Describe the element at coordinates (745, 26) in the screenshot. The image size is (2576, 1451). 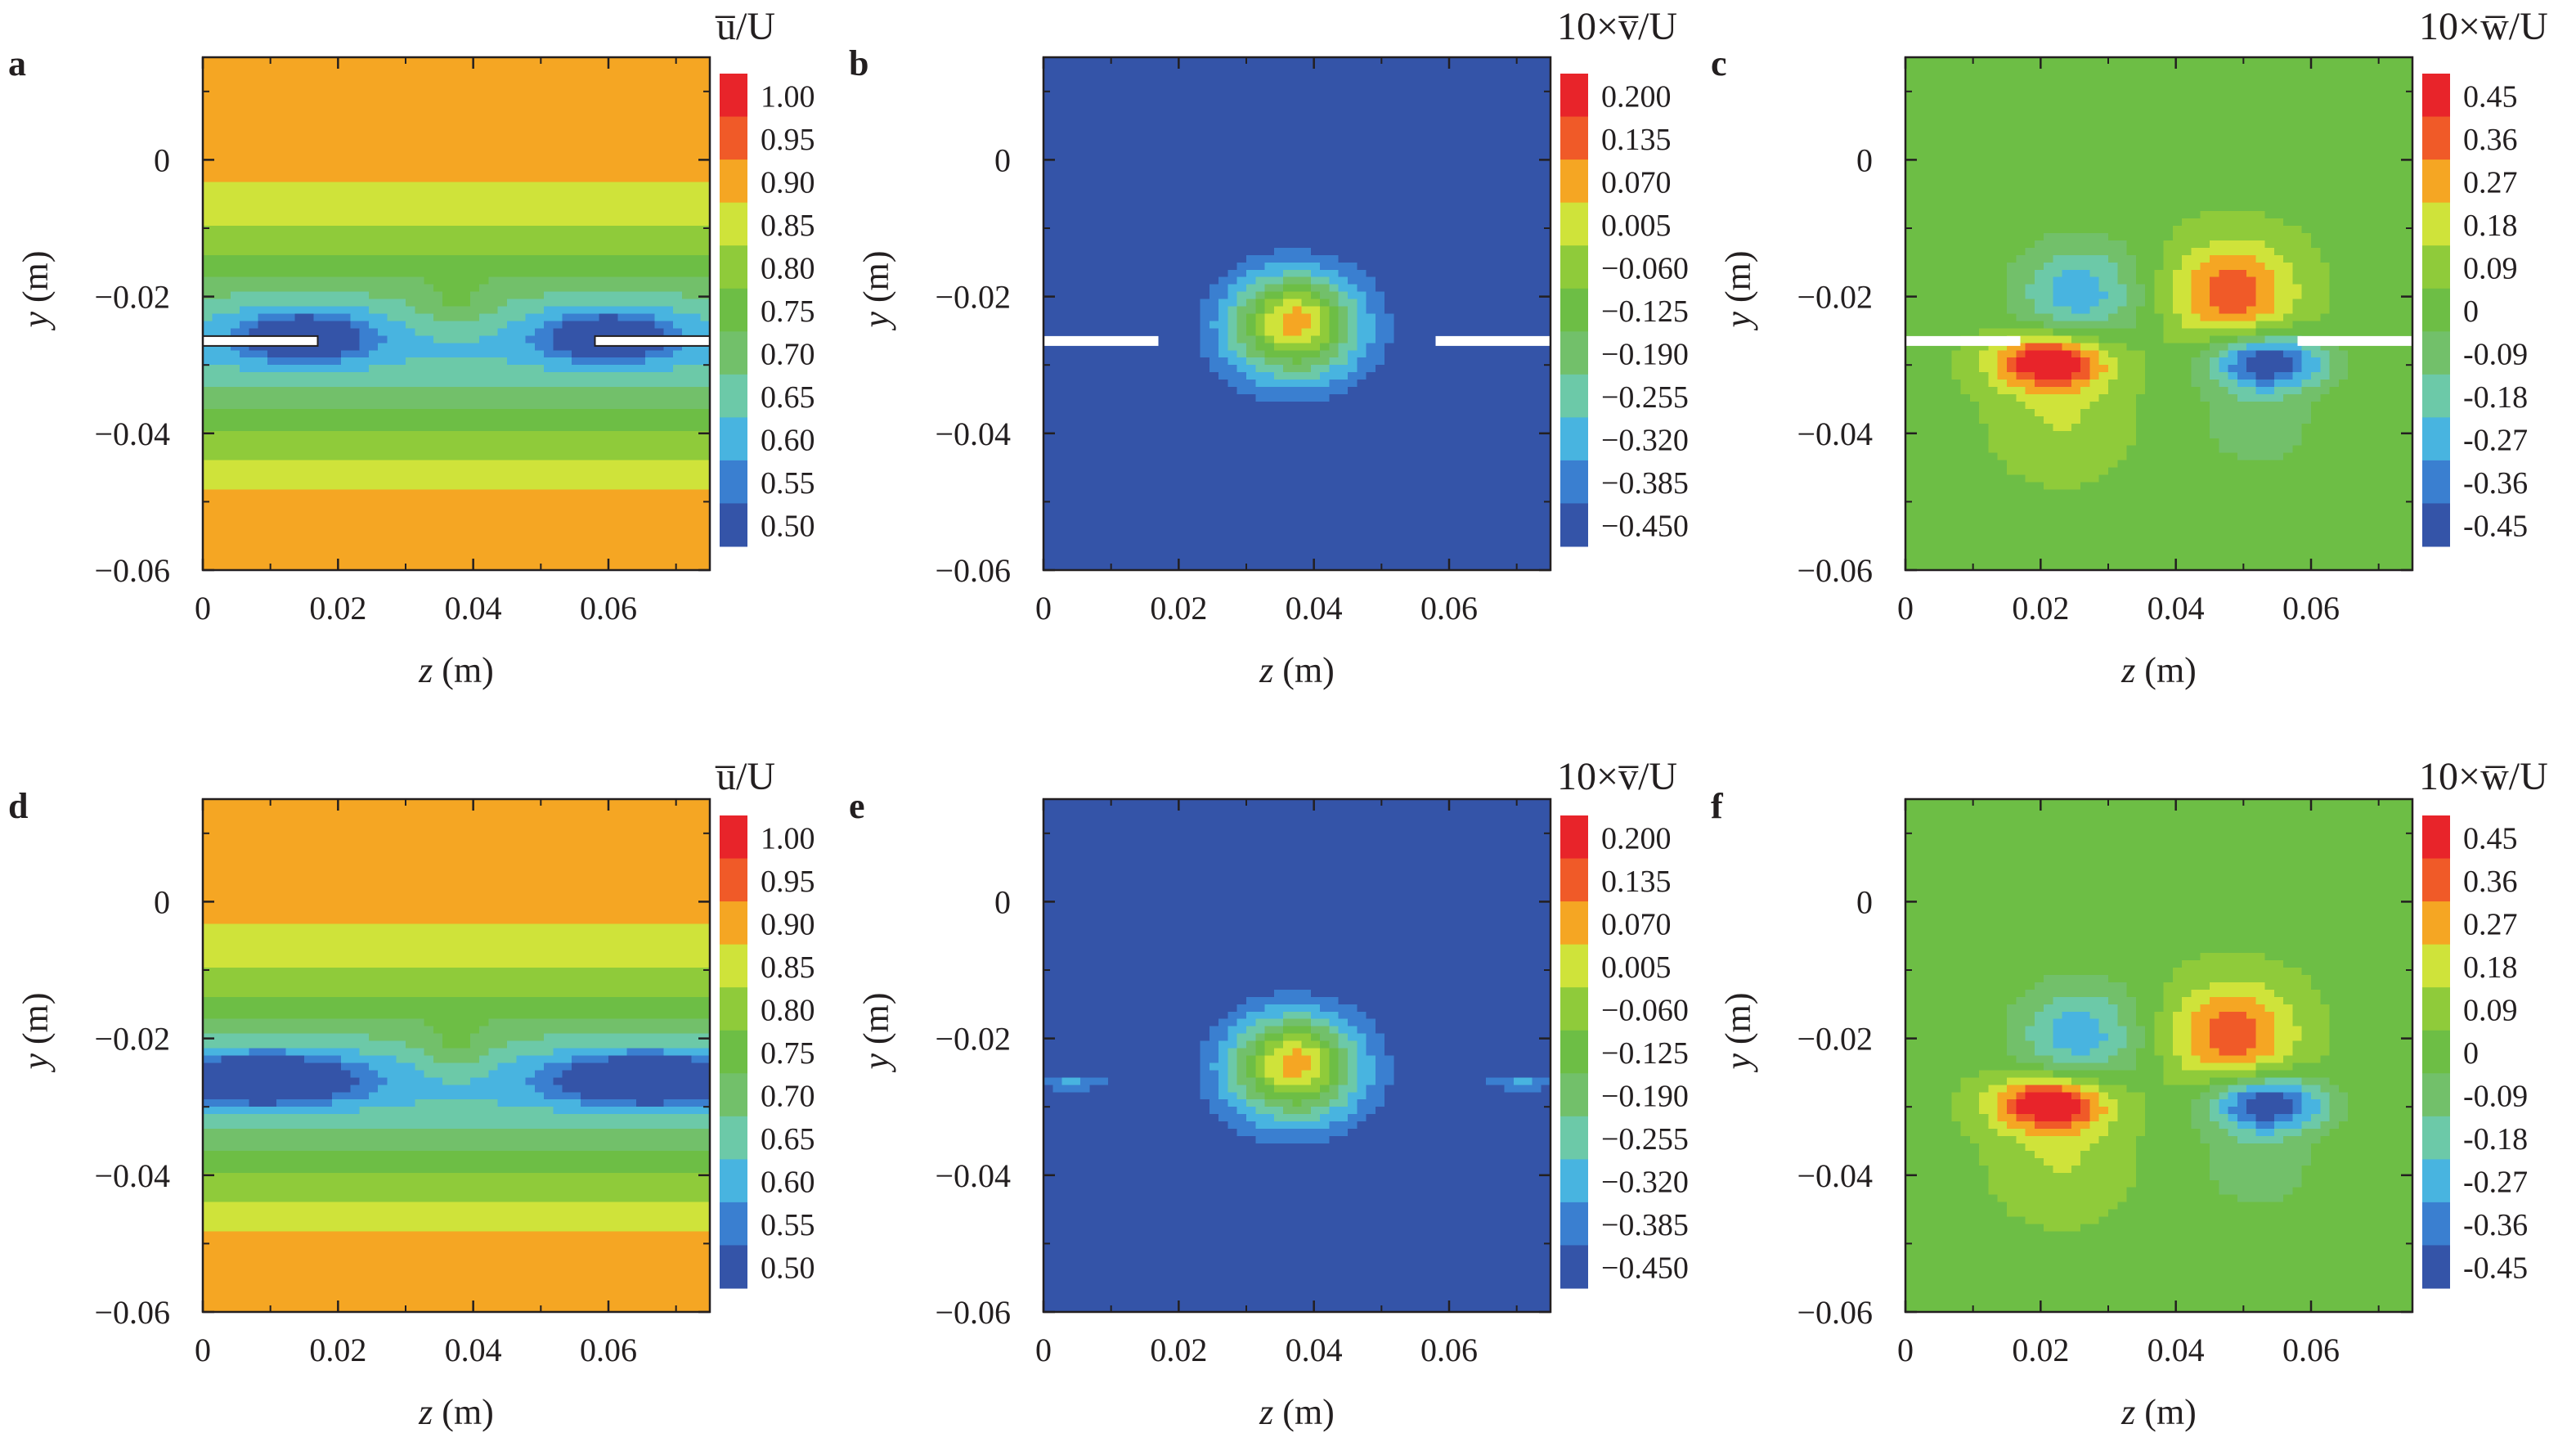
I see `colorbar-title: u̅/U` at that location.